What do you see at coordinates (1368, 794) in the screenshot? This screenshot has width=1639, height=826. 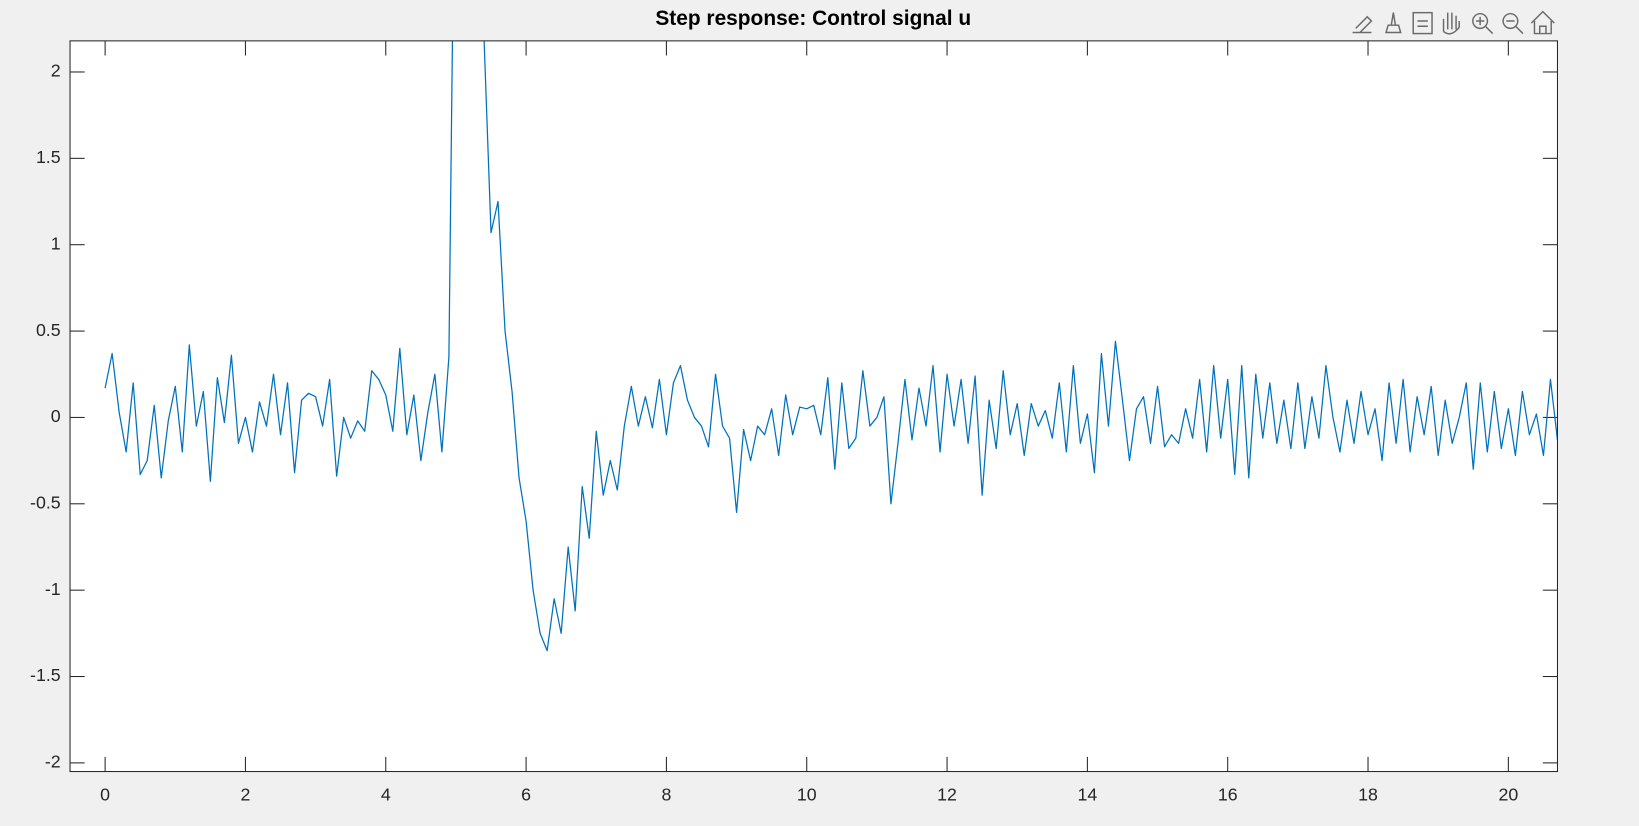 I see `x-tick-label: 18` at bounding box center [1368, 794].